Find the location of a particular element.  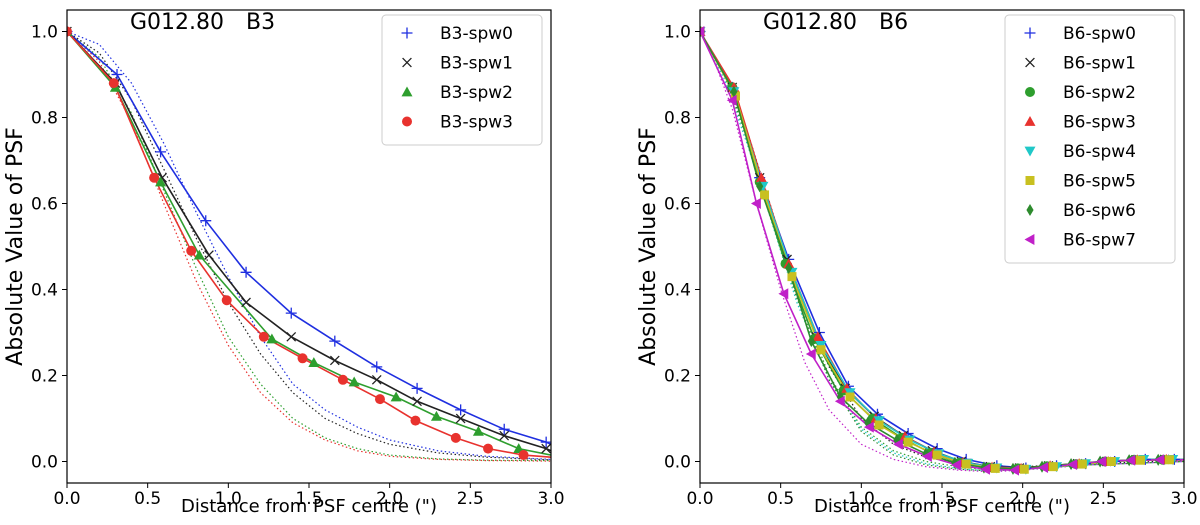

legend: B3-spw0 B3-spw1 B3-spw2 B3-spw3 is located at coordinates (462, 80).